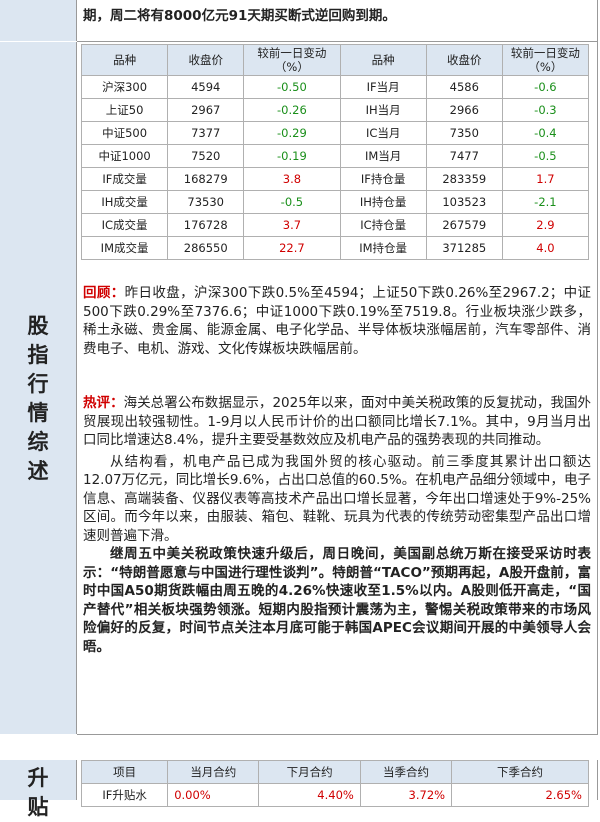  I want to click on header-row: 品种 收盘价 较前一日变动（%） 品种 收盘价 较前一日变动（%）, so click(335, 60).